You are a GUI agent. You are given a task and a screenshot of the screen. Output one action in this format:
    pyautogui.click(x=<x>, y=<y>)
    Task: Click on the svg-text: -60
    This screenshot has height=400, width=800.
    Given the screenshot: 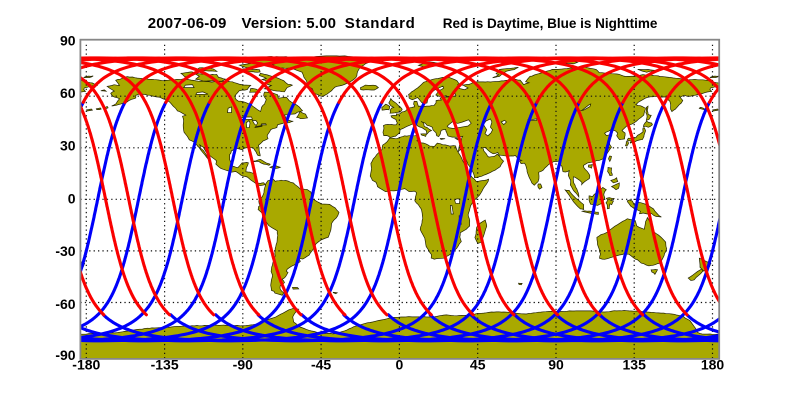 What is the action you would take?
    pyautogui.click(x=65, y=304)
    